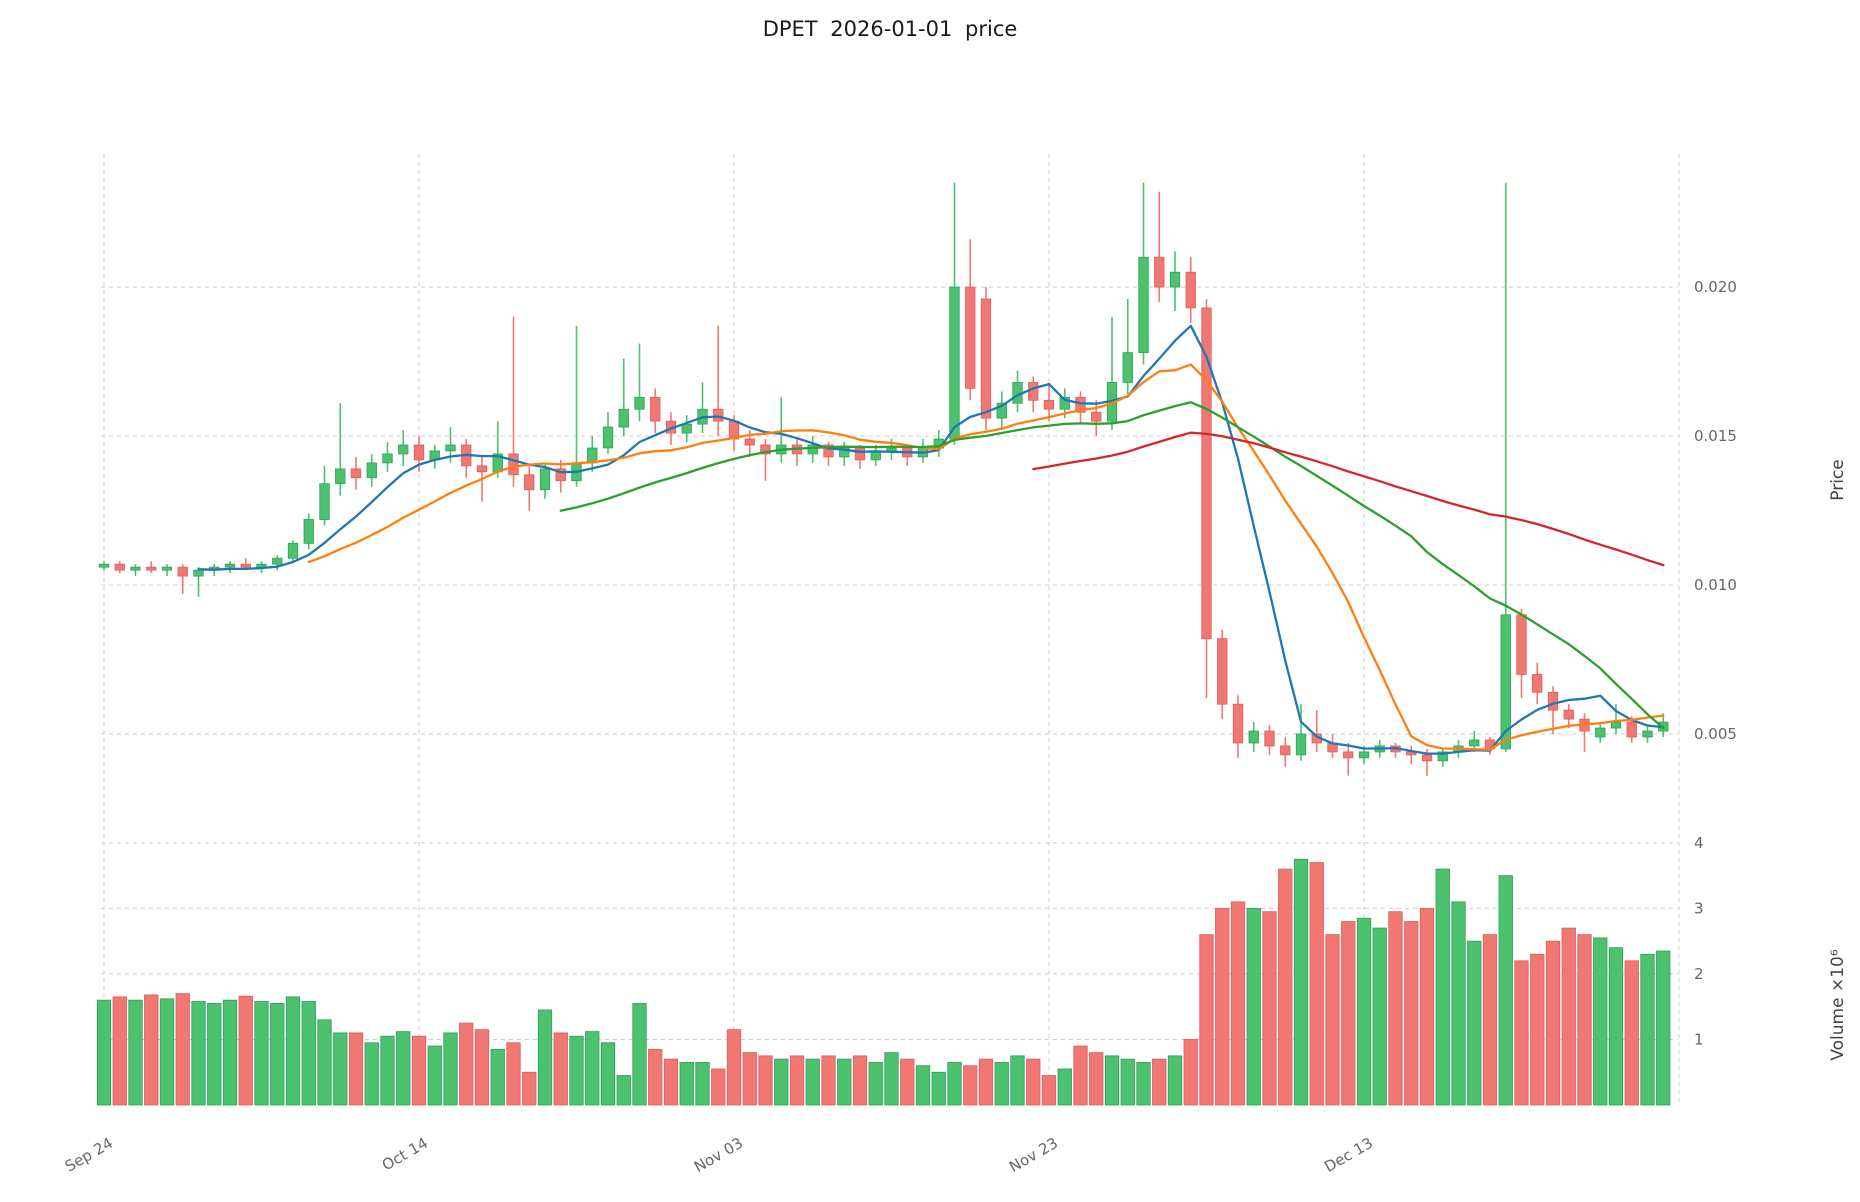 The image size is (1860, 1202). Describe the element at coordinates (718, 1155) in the screenshot. I see `date-tick-label: Nov 03` at that location.